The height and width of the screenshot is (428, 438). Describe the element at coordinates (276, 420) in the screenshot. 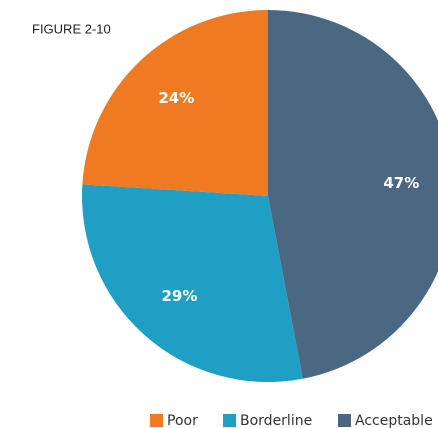

I see `legend-label: Borderline` at that location.